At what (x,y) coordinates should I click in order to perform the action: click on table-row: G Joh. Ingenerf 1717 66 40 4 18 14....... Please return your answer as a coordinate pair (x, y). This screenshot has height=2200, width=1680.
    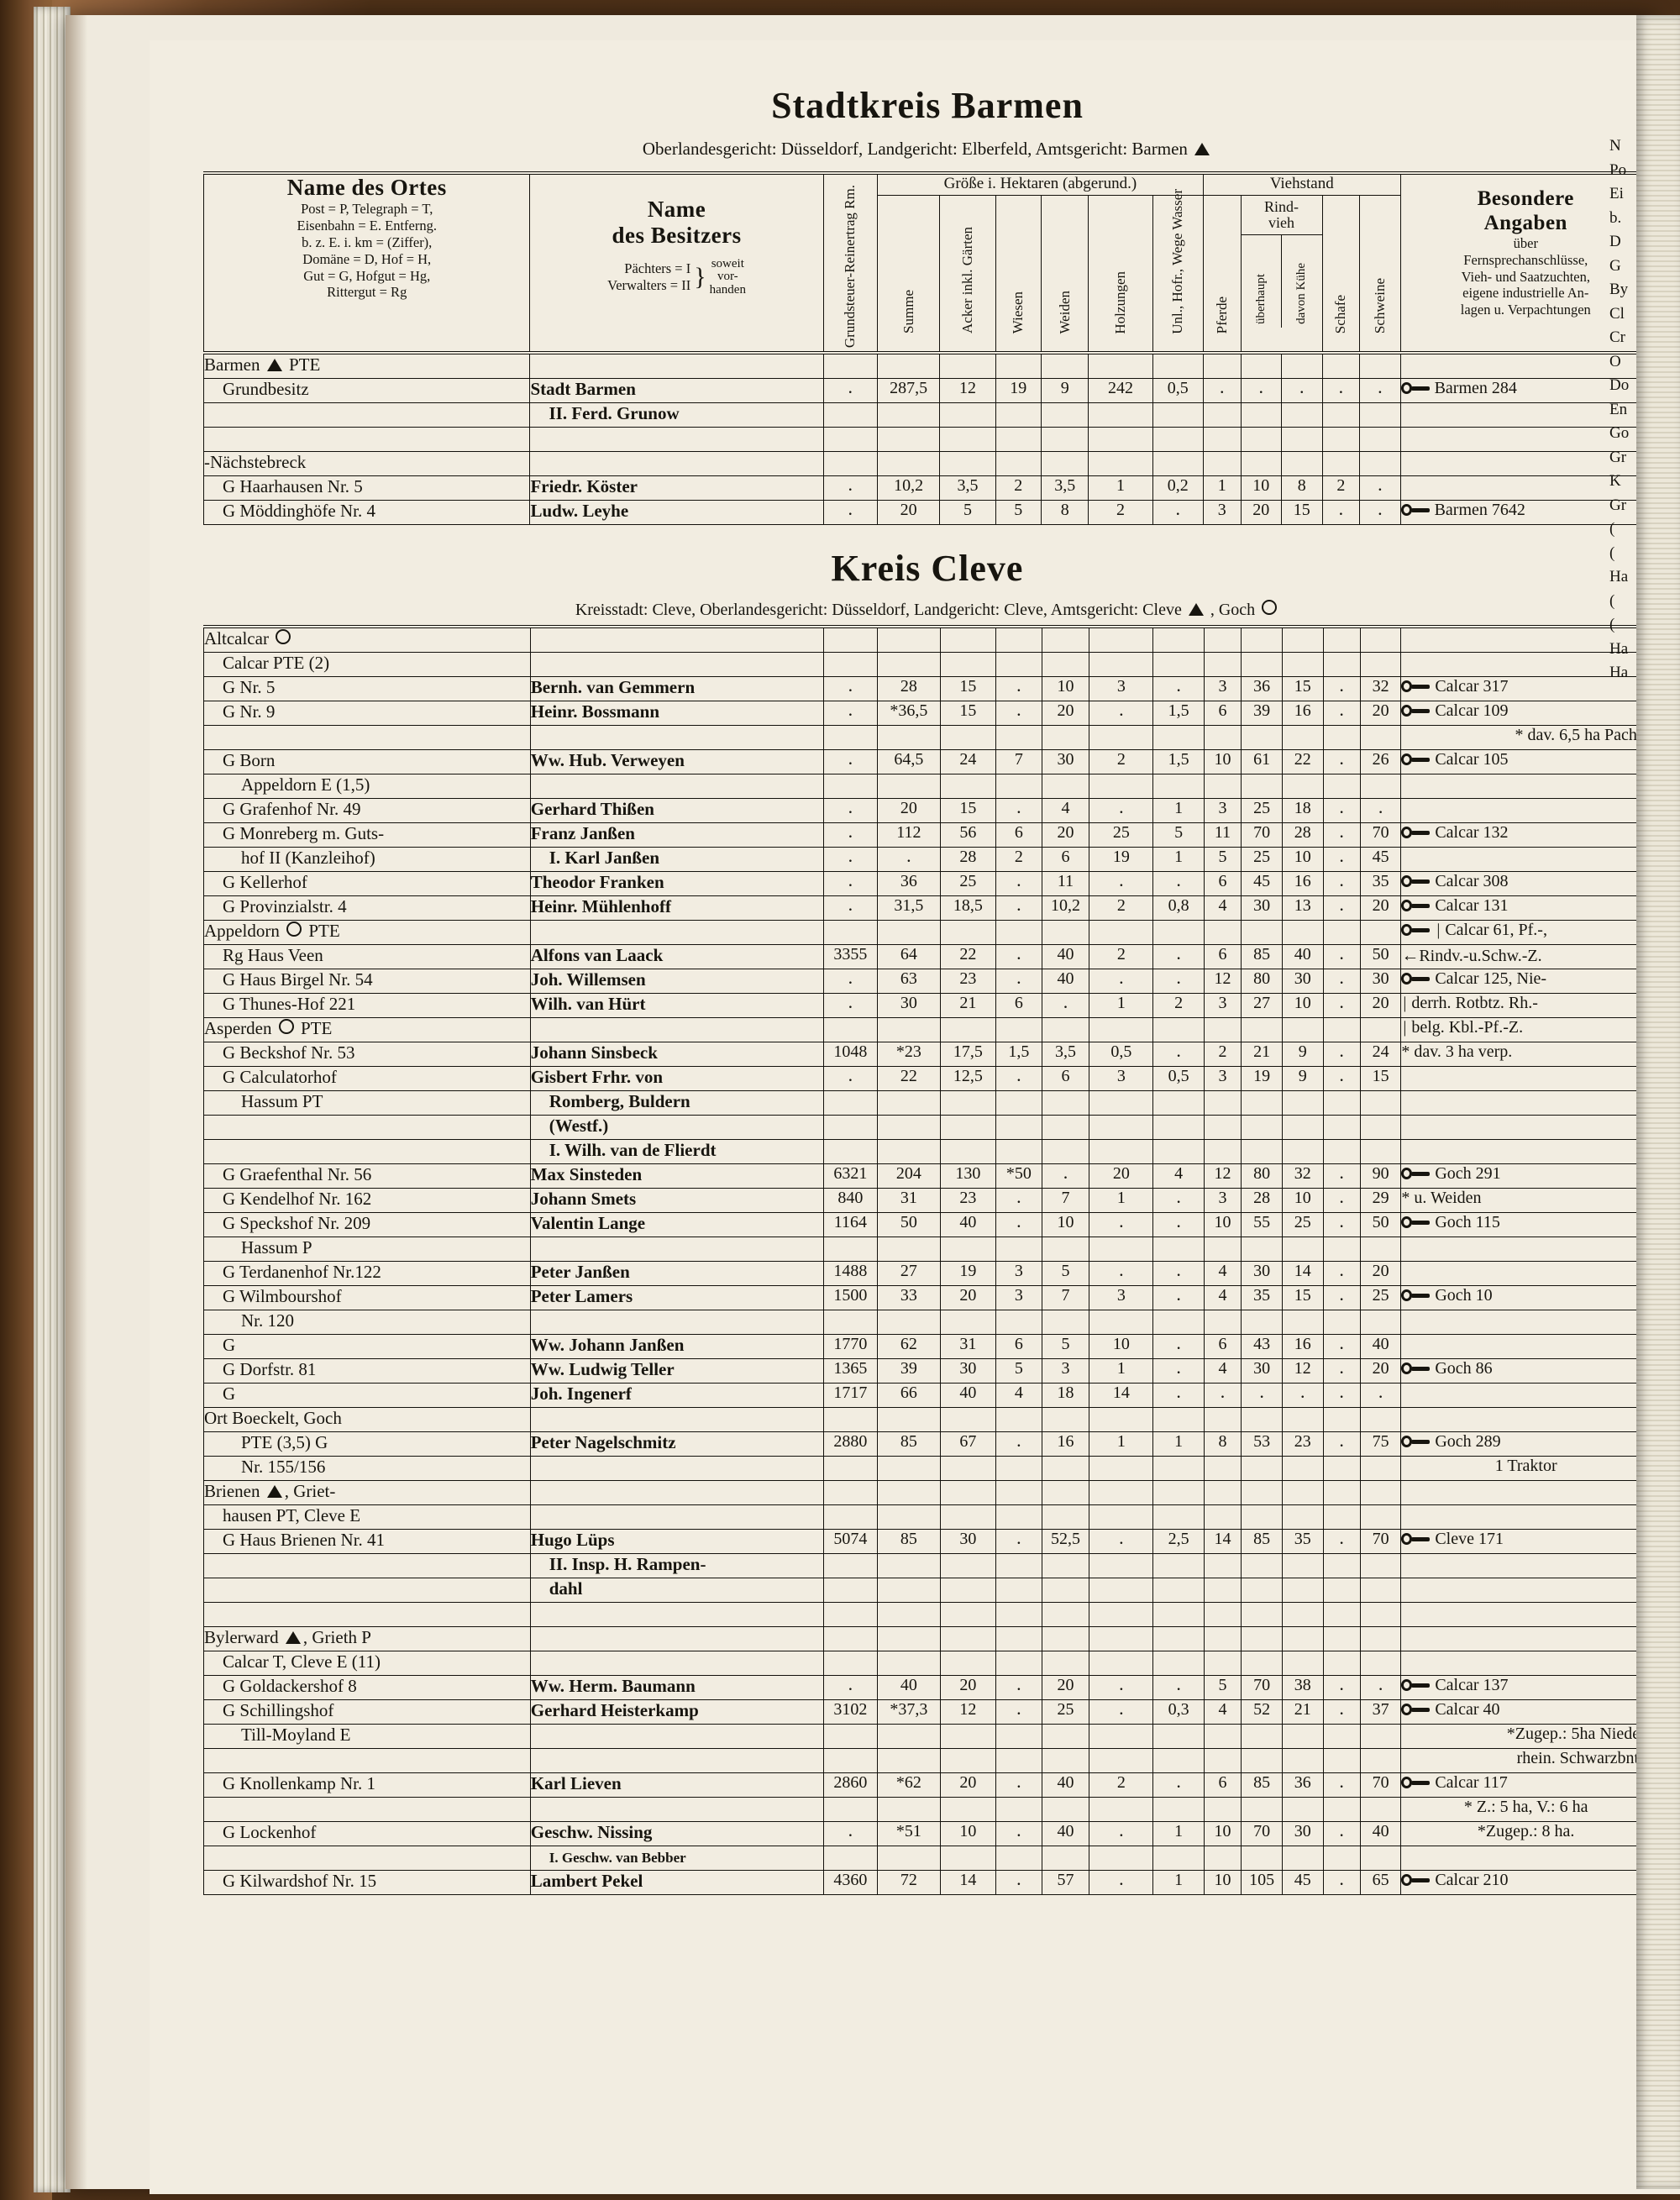
    Looking at the image, I should click on (927, 1395).